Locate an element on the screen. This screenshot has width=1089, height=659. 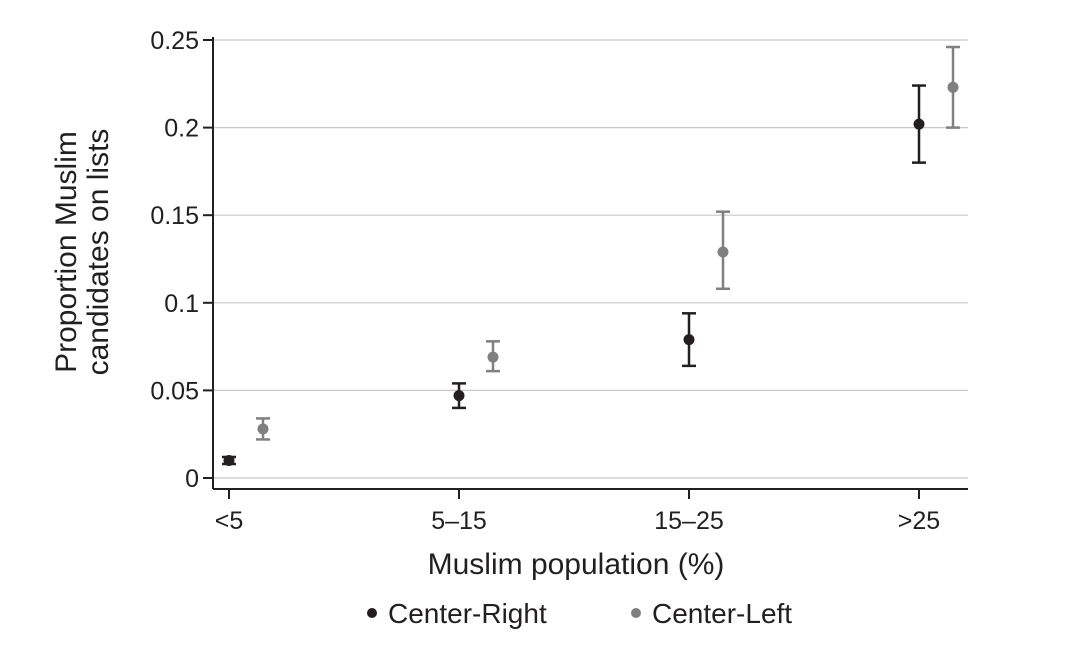
y-tick-label-1: 0.05 is located at coordinates (174, 391).